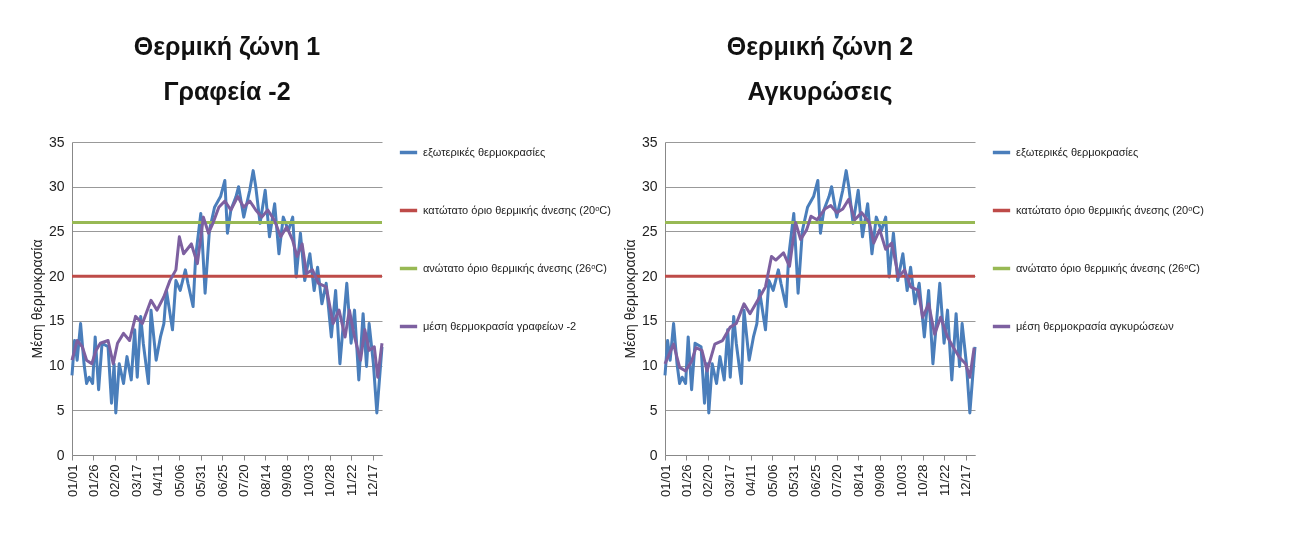 The height and width of the screenshot is (552, 1295). I want to click on legend-label: μέση θερμοκρασία γραφείων -2, so click(500, 325).